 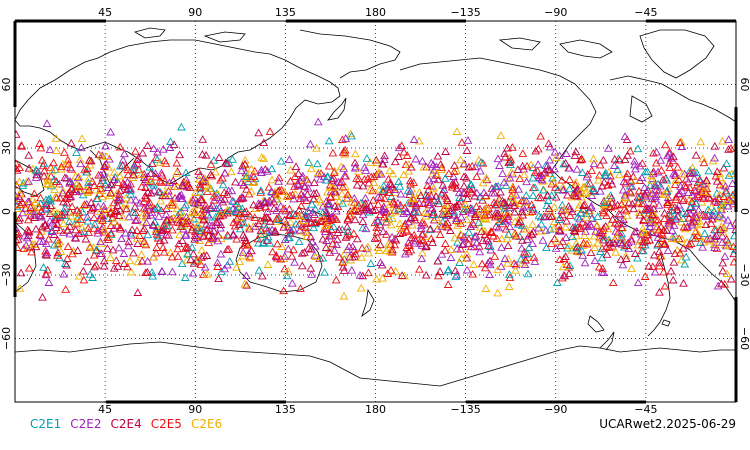 I want to click on top-lon-label-3: 180, so click(x=375, y=12).